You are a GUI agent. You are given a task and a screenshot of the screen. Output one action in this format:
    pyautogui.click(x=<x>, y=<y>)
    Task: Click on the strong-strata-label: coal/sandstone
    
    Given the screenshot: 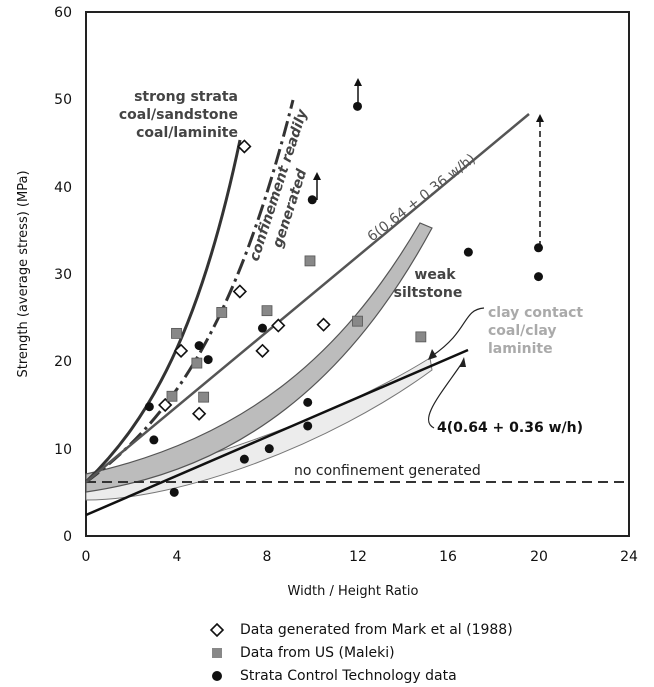 What is the action you would take?
    pyautogui.click(x=178, y=115)
    